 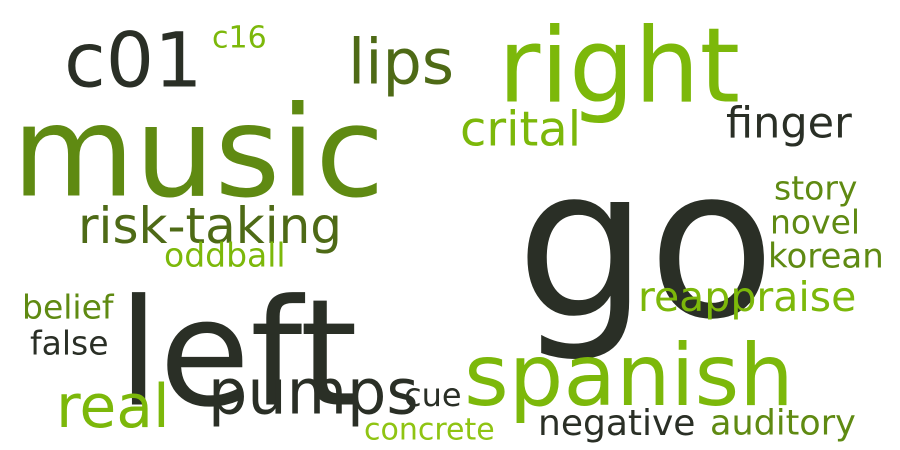 I want to click on word-korean: korean, so click(x=826, y=256).